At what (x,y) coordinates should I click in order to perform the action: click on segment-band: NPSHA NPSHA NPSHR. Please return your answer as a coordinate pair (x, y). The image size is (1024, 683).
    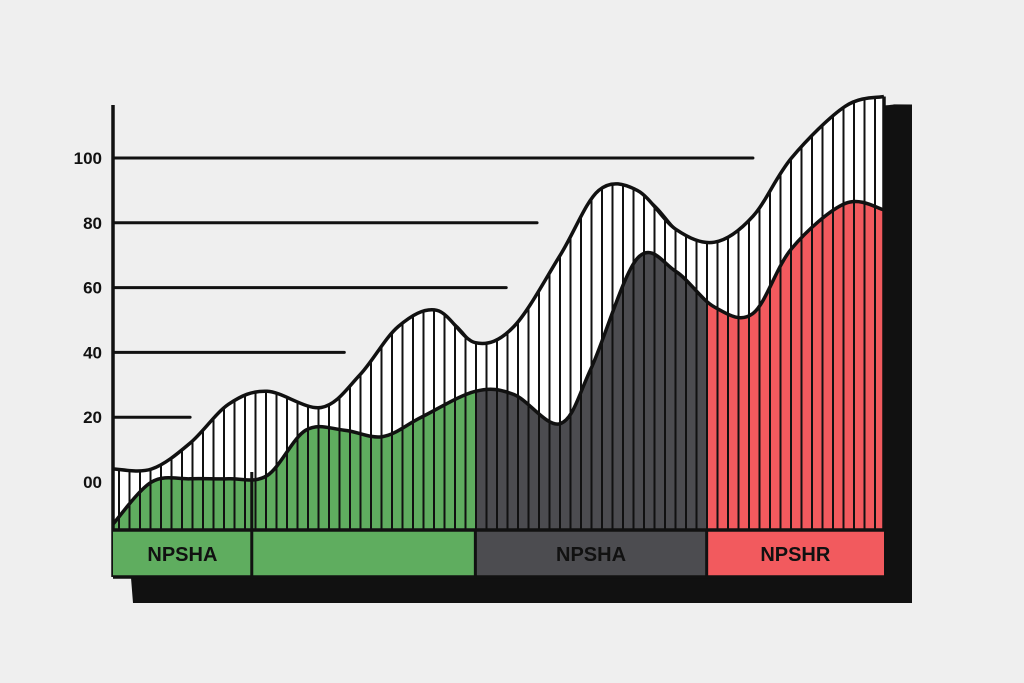
    Looking at the image, I should click on (498, 525).